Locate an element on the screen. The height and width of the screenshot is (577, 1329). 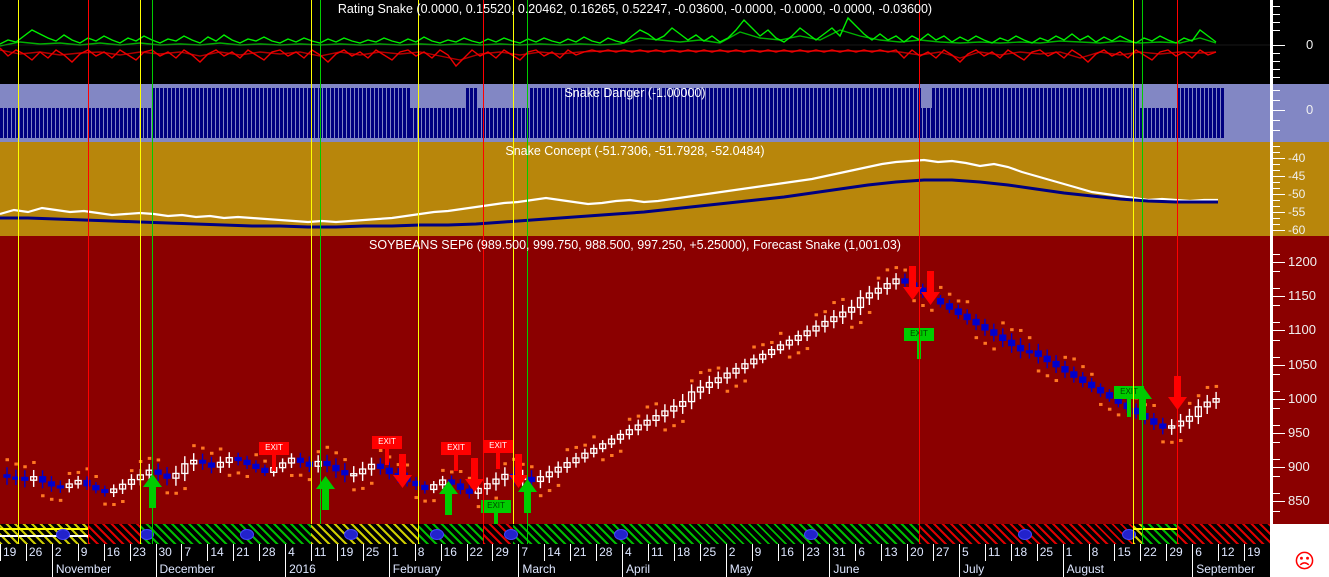
axis-label-concept-3: -55 is located at coordinates (1297, 212).